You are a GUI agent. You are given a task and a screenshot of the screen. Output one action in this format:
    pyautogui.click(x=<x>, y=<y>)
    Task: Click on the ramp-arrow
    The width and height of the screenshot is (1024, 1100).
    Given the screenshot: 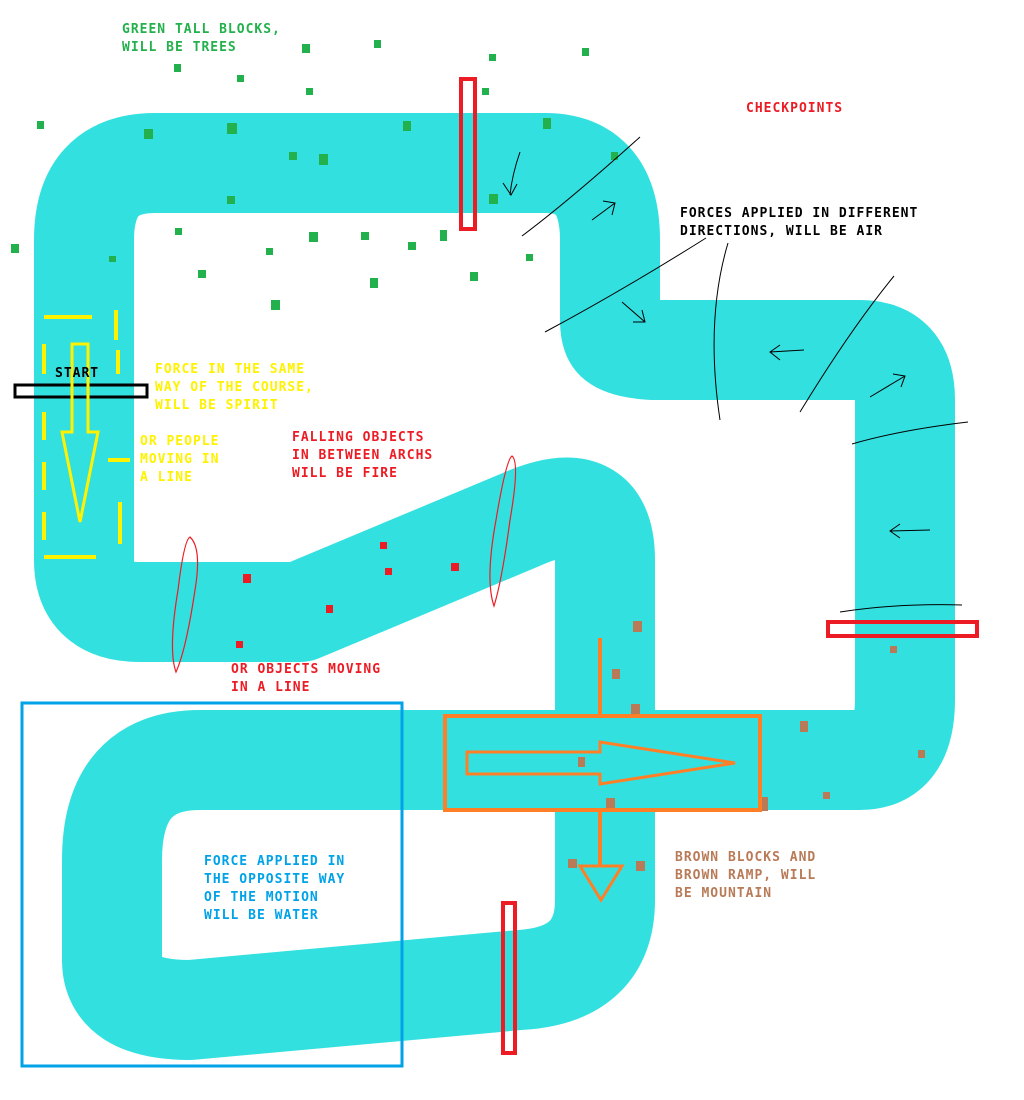 What is the action you would take?
    pyautogui.click(x=600, y=763)
    